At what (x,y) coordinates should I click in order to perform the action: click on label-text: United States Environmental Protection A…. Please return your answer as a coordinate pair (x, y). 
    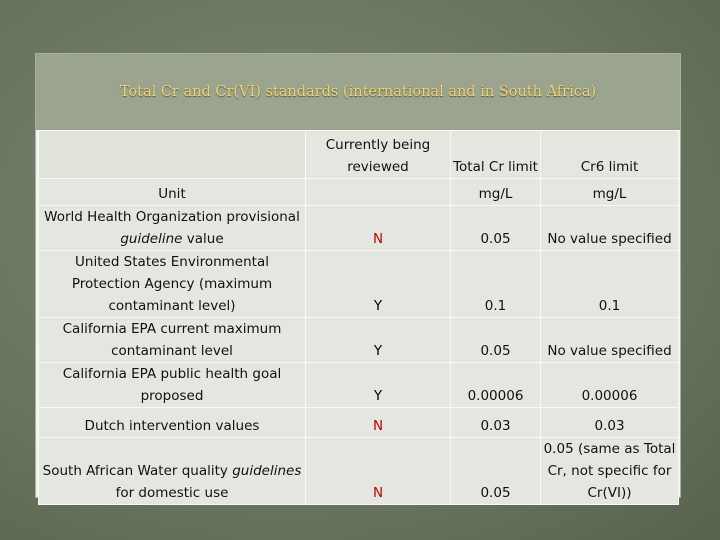
    Looking at the image, I should click on (172, 284).